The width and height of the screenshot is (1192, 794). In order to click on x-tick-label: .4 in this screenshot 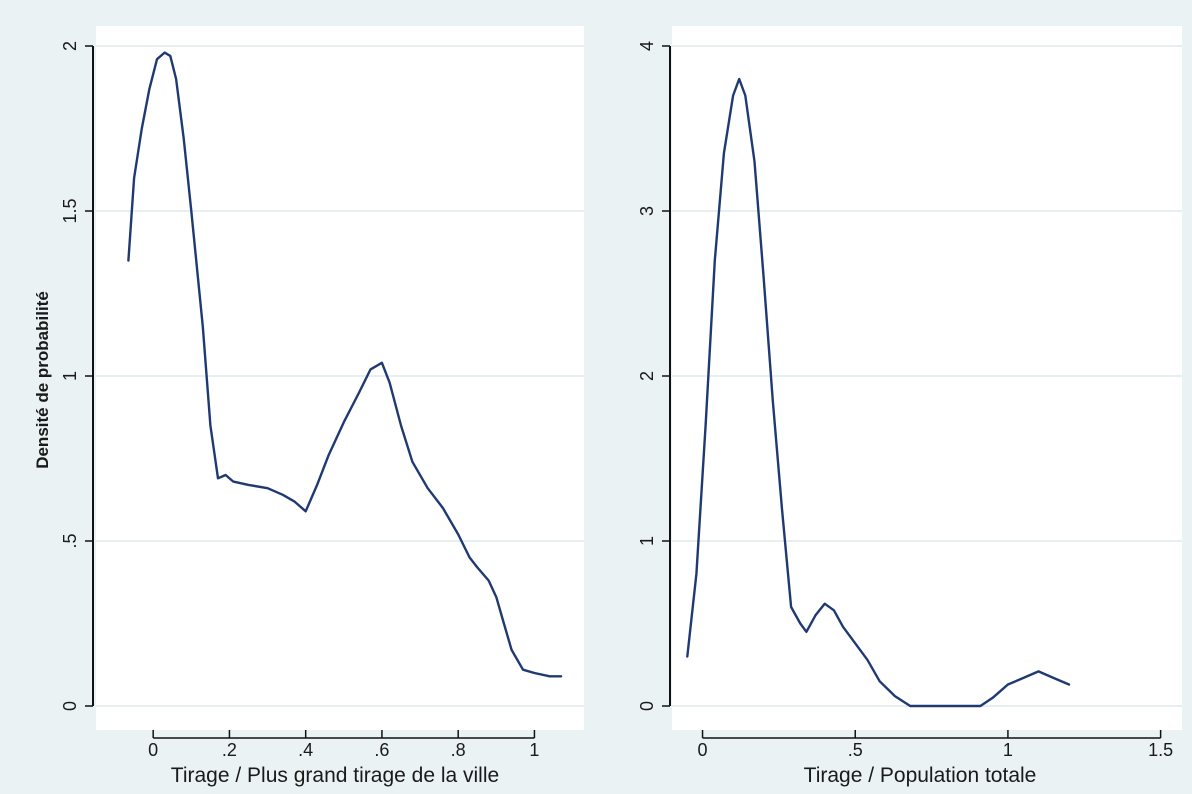, I will do `click(305, 750)`.